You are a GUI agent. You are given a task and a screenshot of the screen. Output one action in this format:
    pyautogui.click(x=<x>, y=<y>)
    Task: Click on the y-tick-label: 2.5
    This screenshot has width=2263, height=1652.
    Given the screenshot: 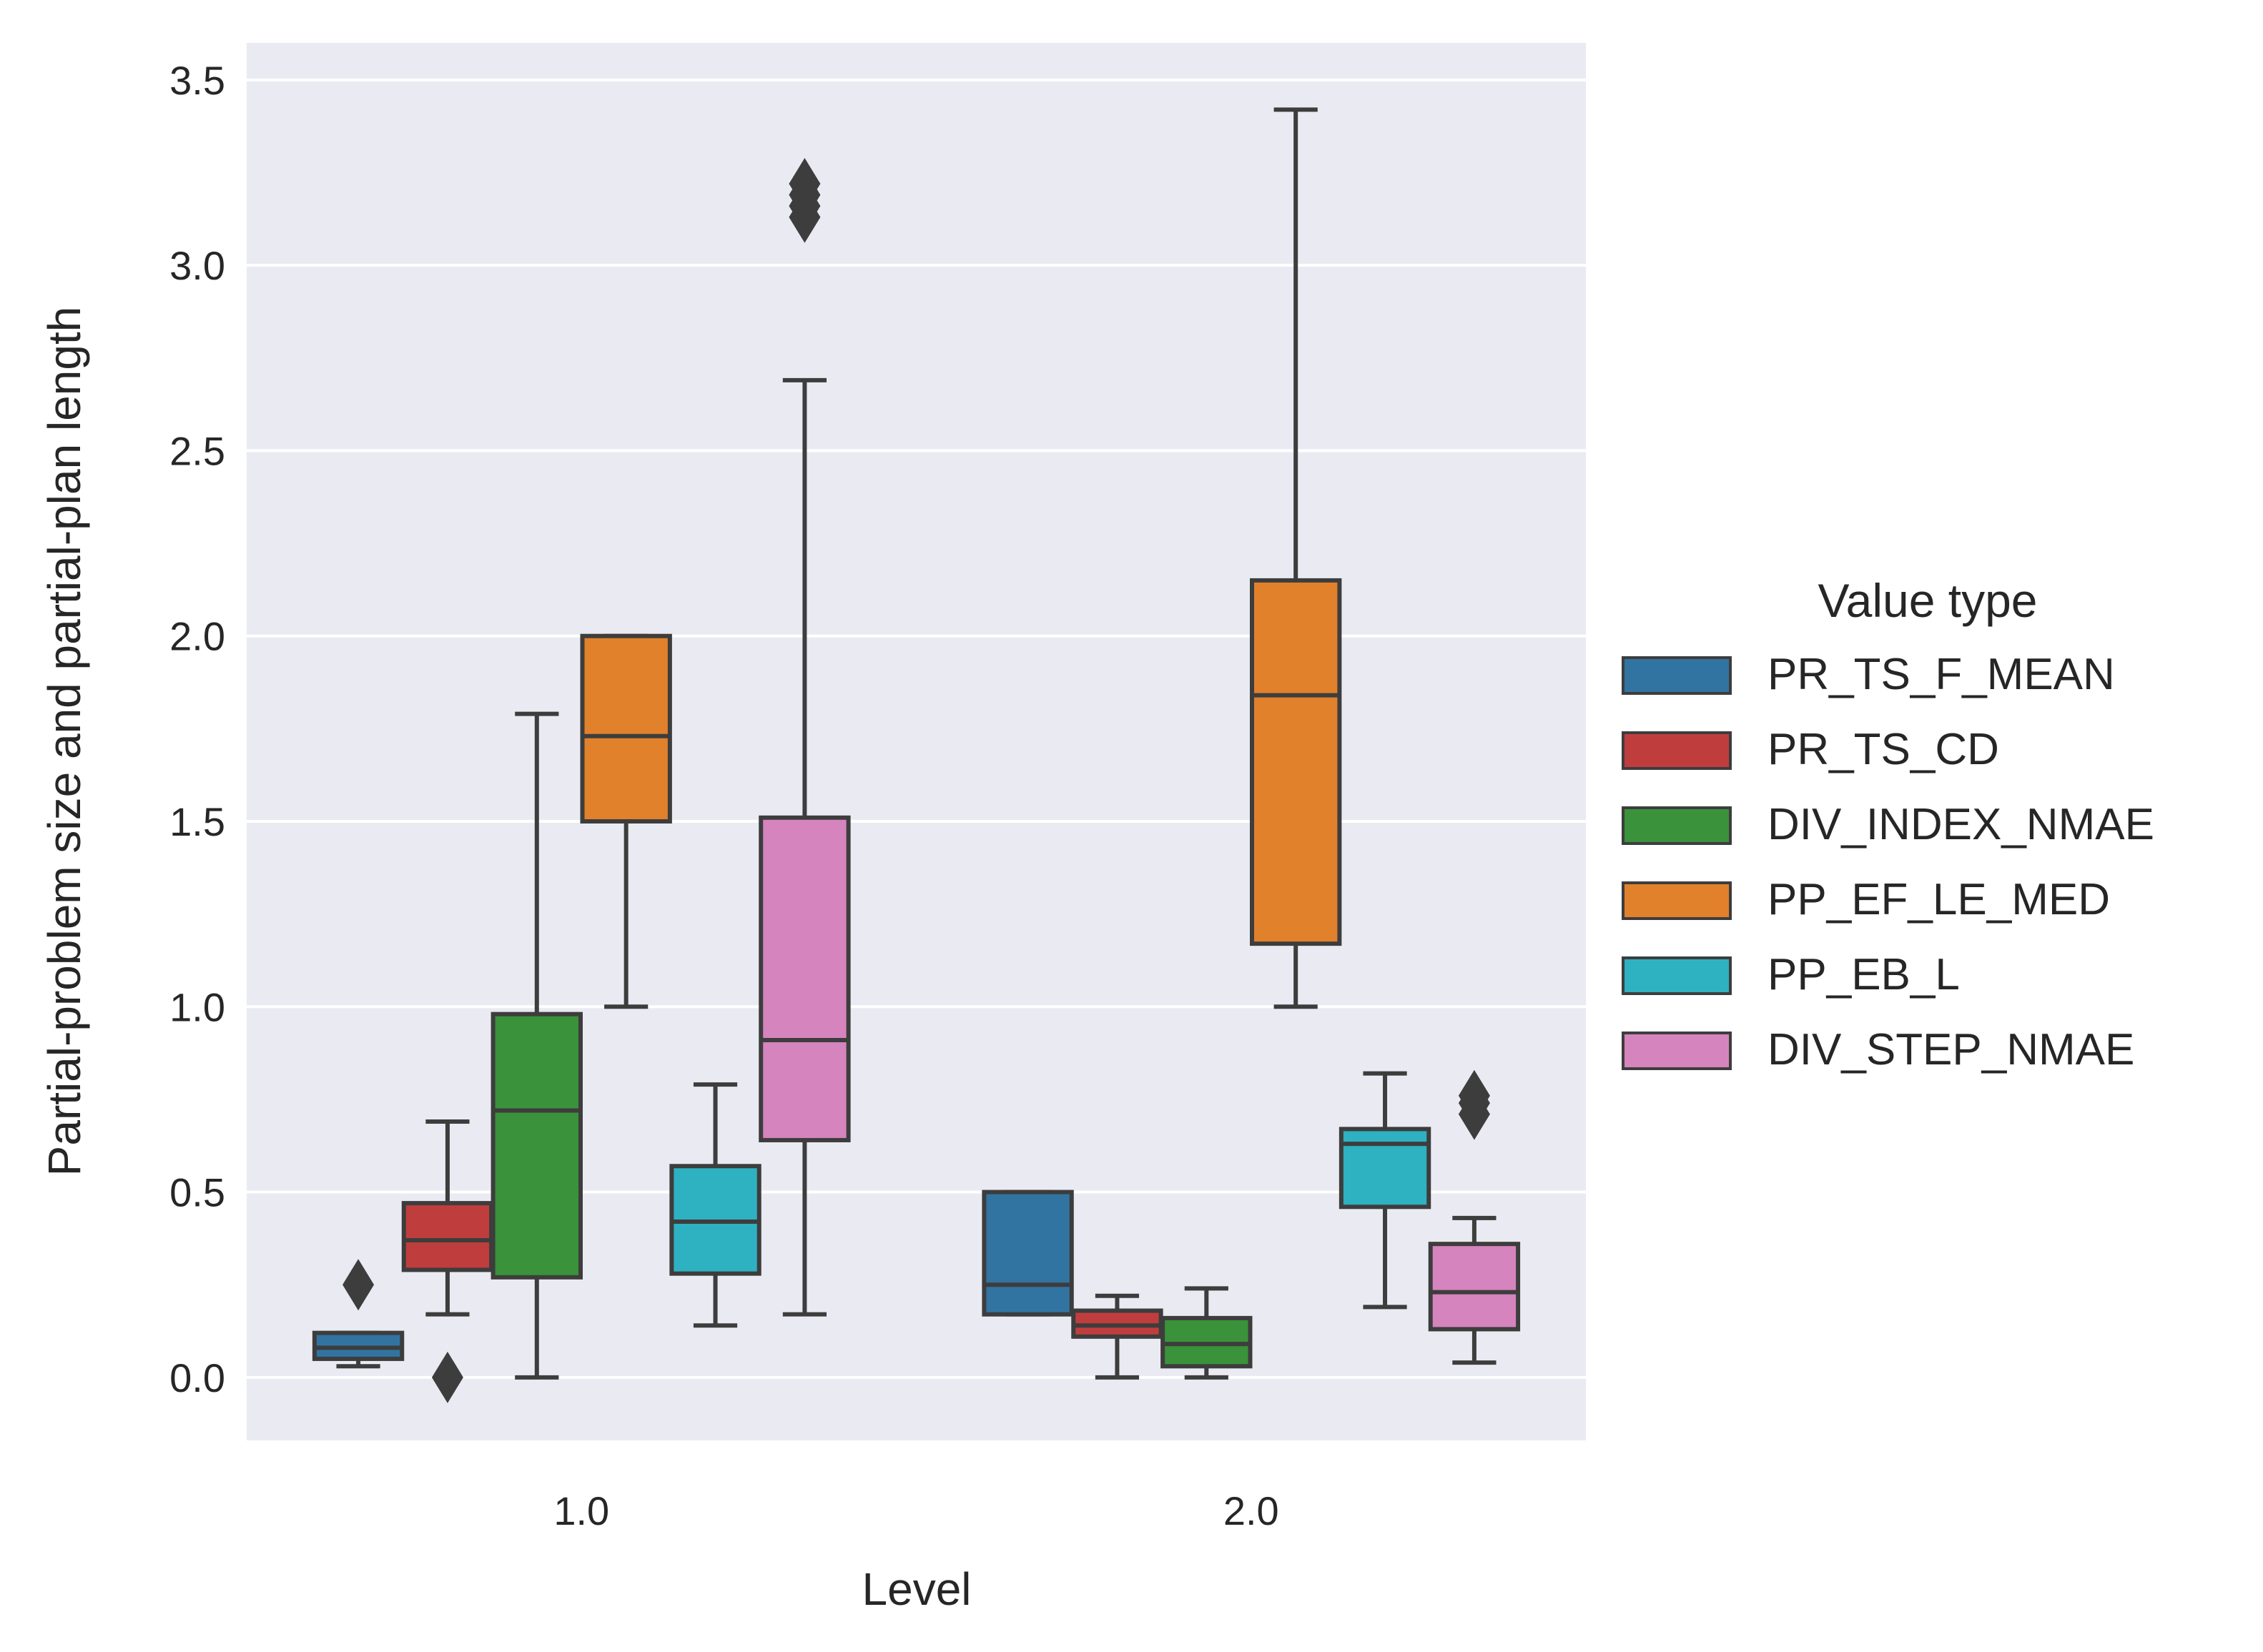 What is the action you would take?
    pyautogui.click(x=197, y=451)
    